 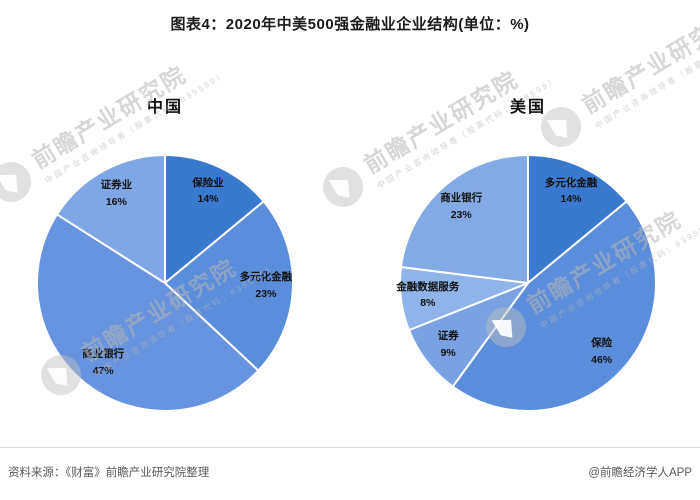 What do you see at coordinates (109, 473) in the screenshot?
I see `source-text: 资料来源：《财富》前瞻产业研究院整理` at bounding box center [109, 473].